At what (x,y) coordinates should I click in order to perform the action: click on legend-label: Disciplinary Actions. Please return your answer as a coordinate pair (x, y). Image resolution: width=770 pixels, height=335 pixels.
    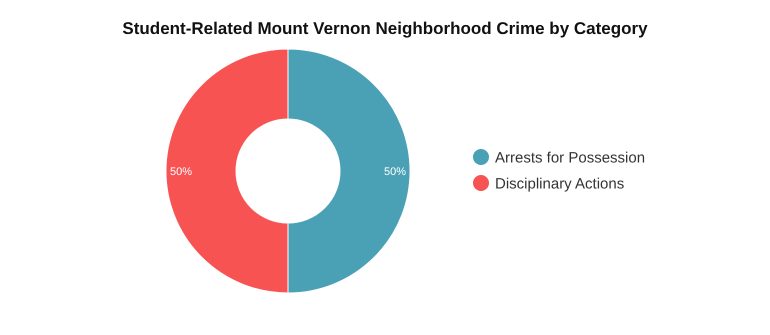
    Looking at the image, I should click on (559, 183).